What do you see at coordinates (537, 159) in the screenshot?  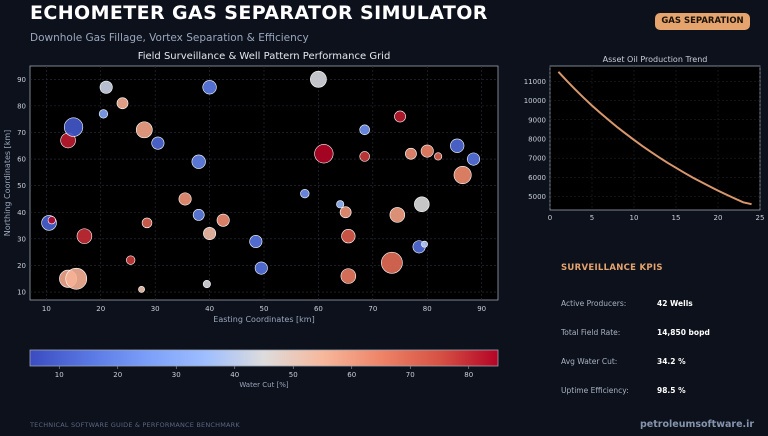 I see `trend-y-tick-label: 7000` at bounding box center [537, 159].